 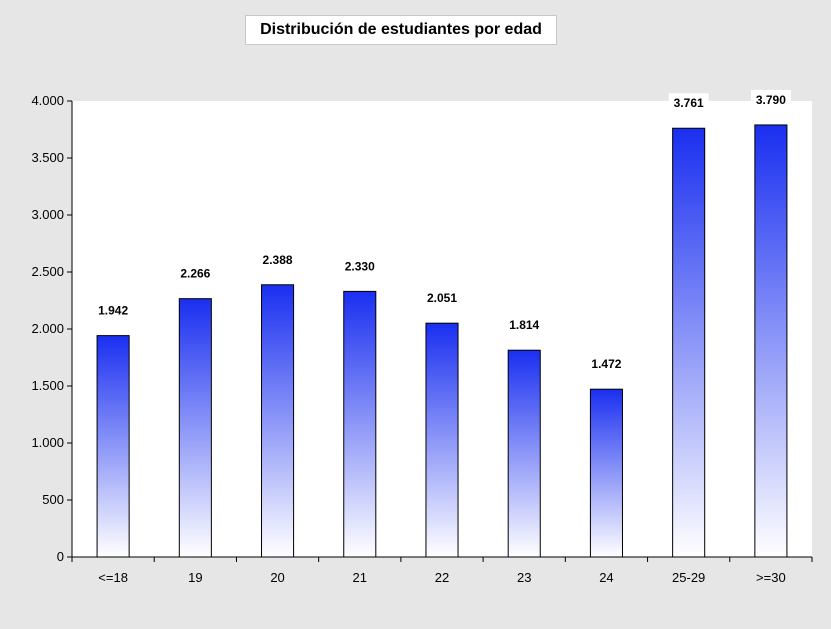 I want to click on y-tick-label: 2.500, so click(x=47, y=271).